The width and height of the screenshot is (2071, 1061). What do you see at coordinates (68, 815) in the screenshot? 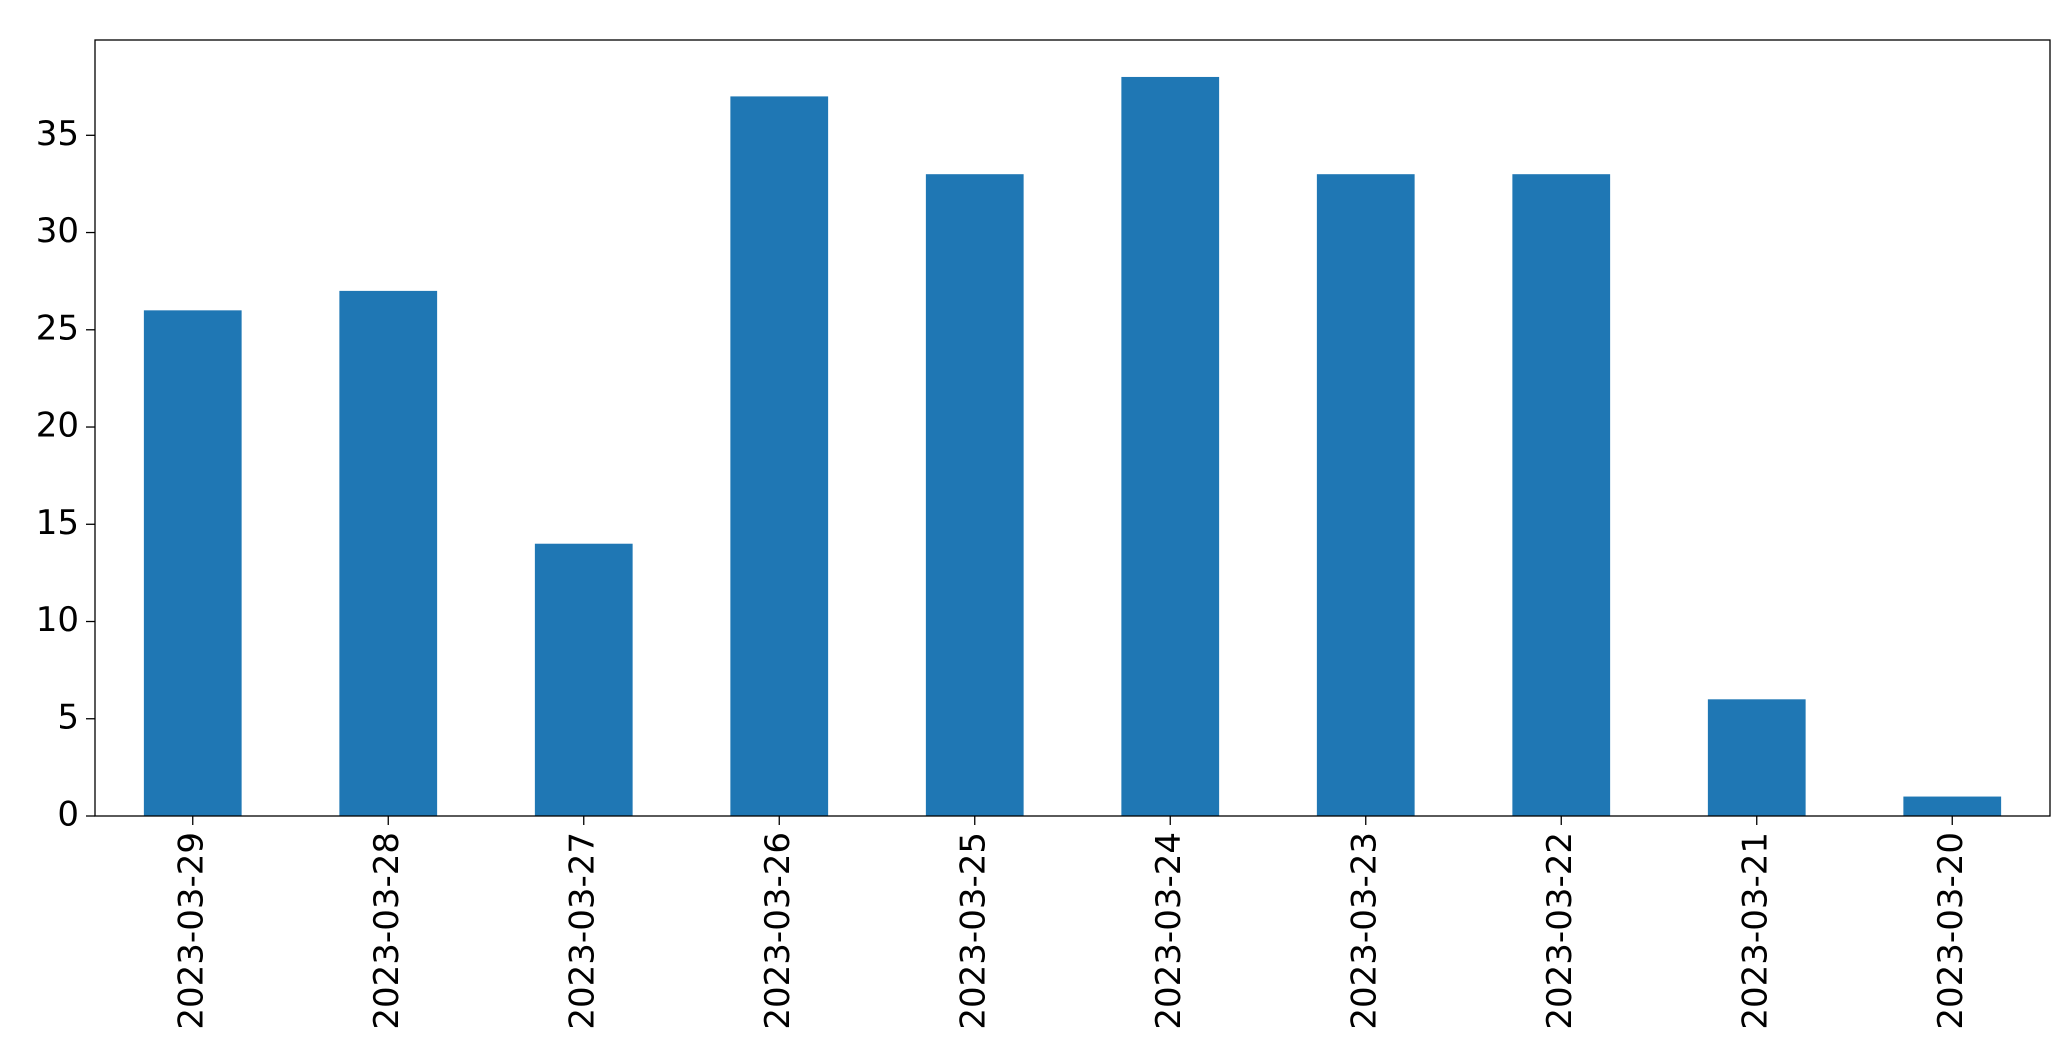
I see `y-tick-label: 0` at bounding box center [68, 815].